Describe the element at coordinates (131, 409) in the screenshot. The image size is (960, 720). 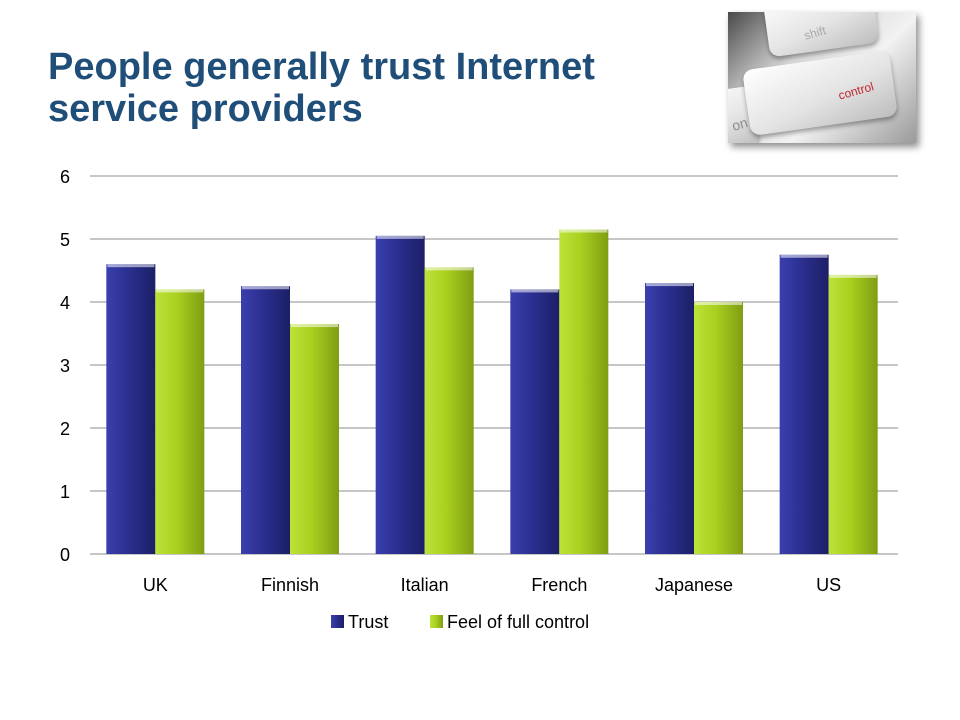
I see `bar-trust-uk` at that location.